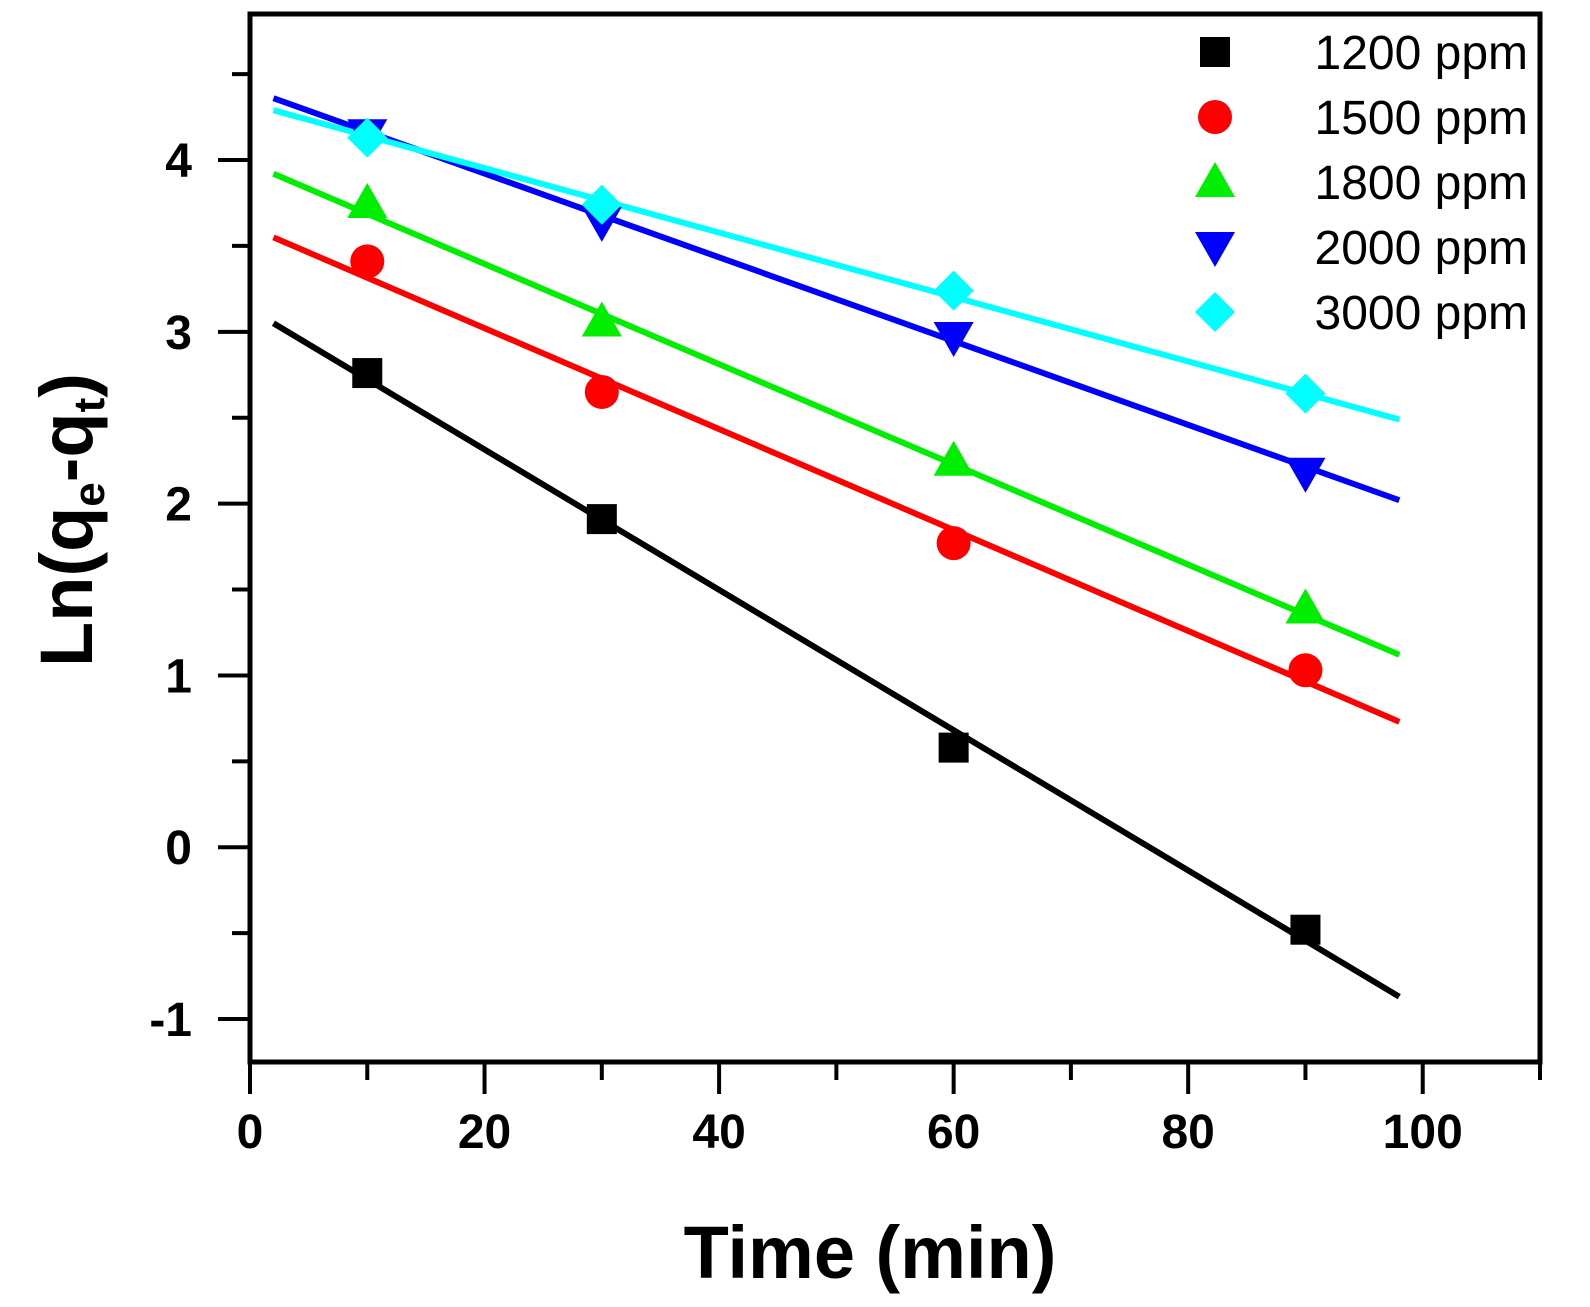  Describe the element at coordinates (178, 161) in the screenshot. I see `y-tick-label: 4` at that location.